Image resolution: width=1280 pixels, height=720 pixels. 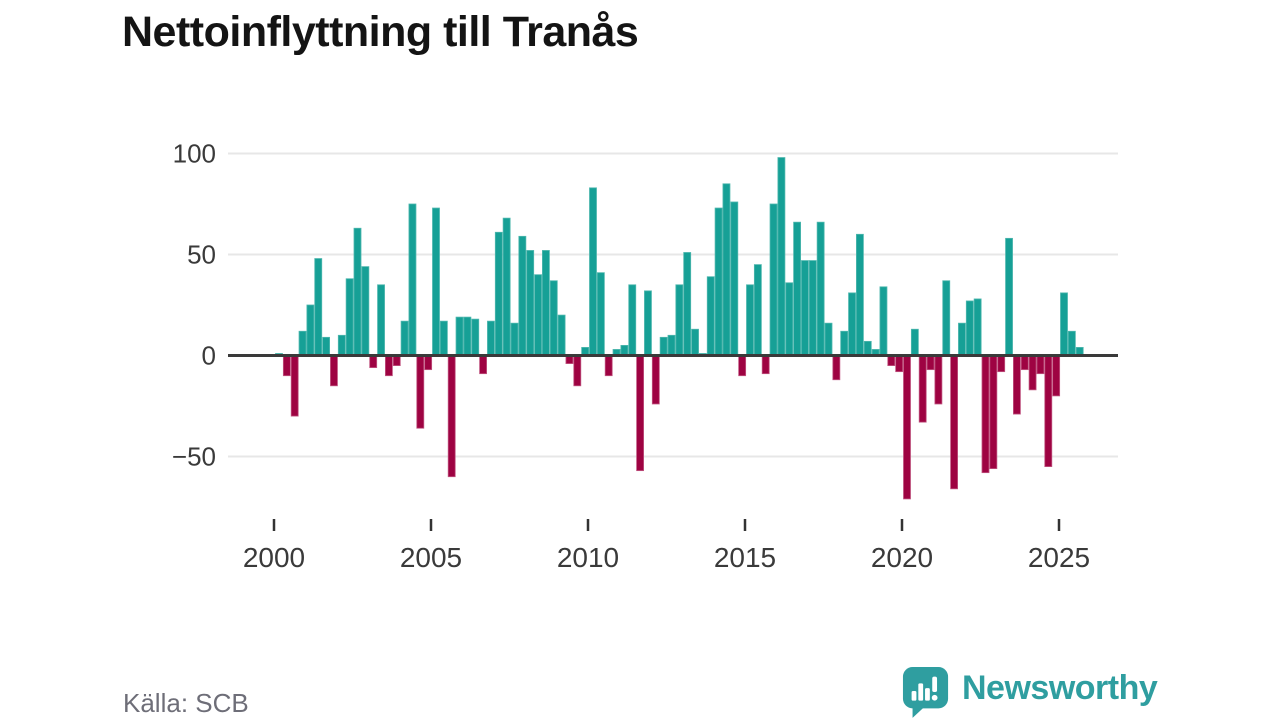 I want to click on logo-bubble, so click(x=925, y=688).